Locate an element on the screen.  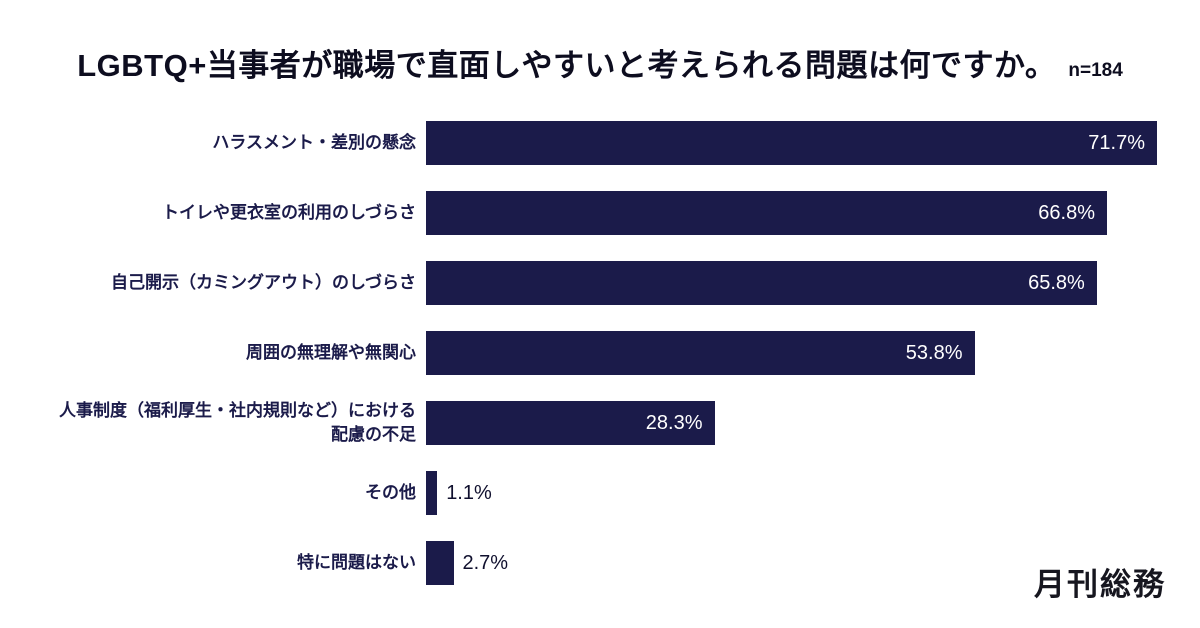
sample-size: n=184 is located at coordinates (1095, 70).